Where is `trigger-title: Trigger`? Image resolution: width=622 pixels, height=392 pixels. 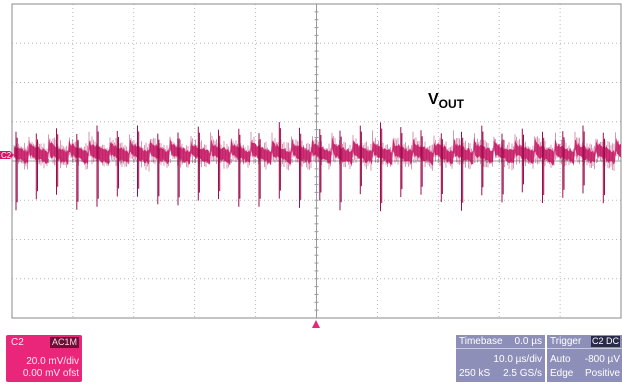 trigger-title: Trigger is located at coordinates (566, 341).